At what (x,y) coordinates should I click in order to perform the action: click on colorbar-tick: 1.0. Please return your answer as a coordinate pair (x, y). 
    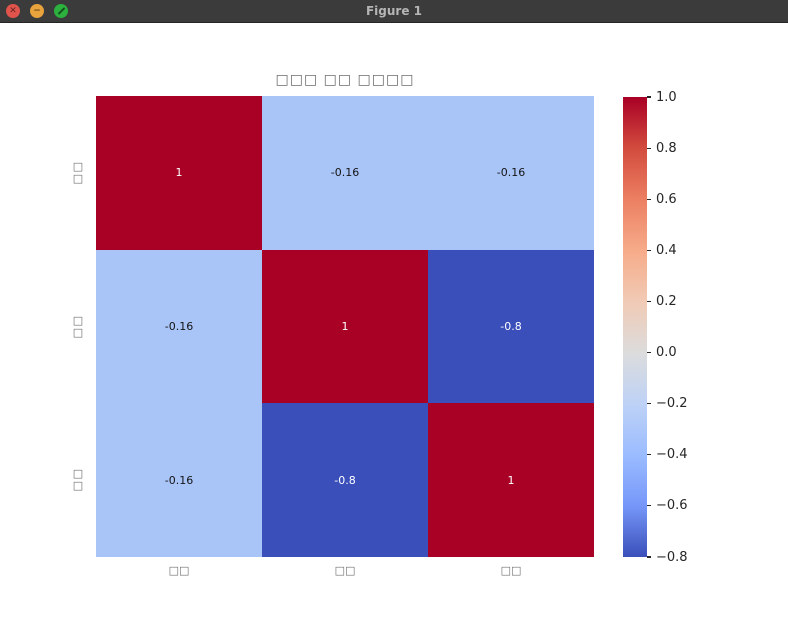
    Looking at the image, I should click on (662, 97).